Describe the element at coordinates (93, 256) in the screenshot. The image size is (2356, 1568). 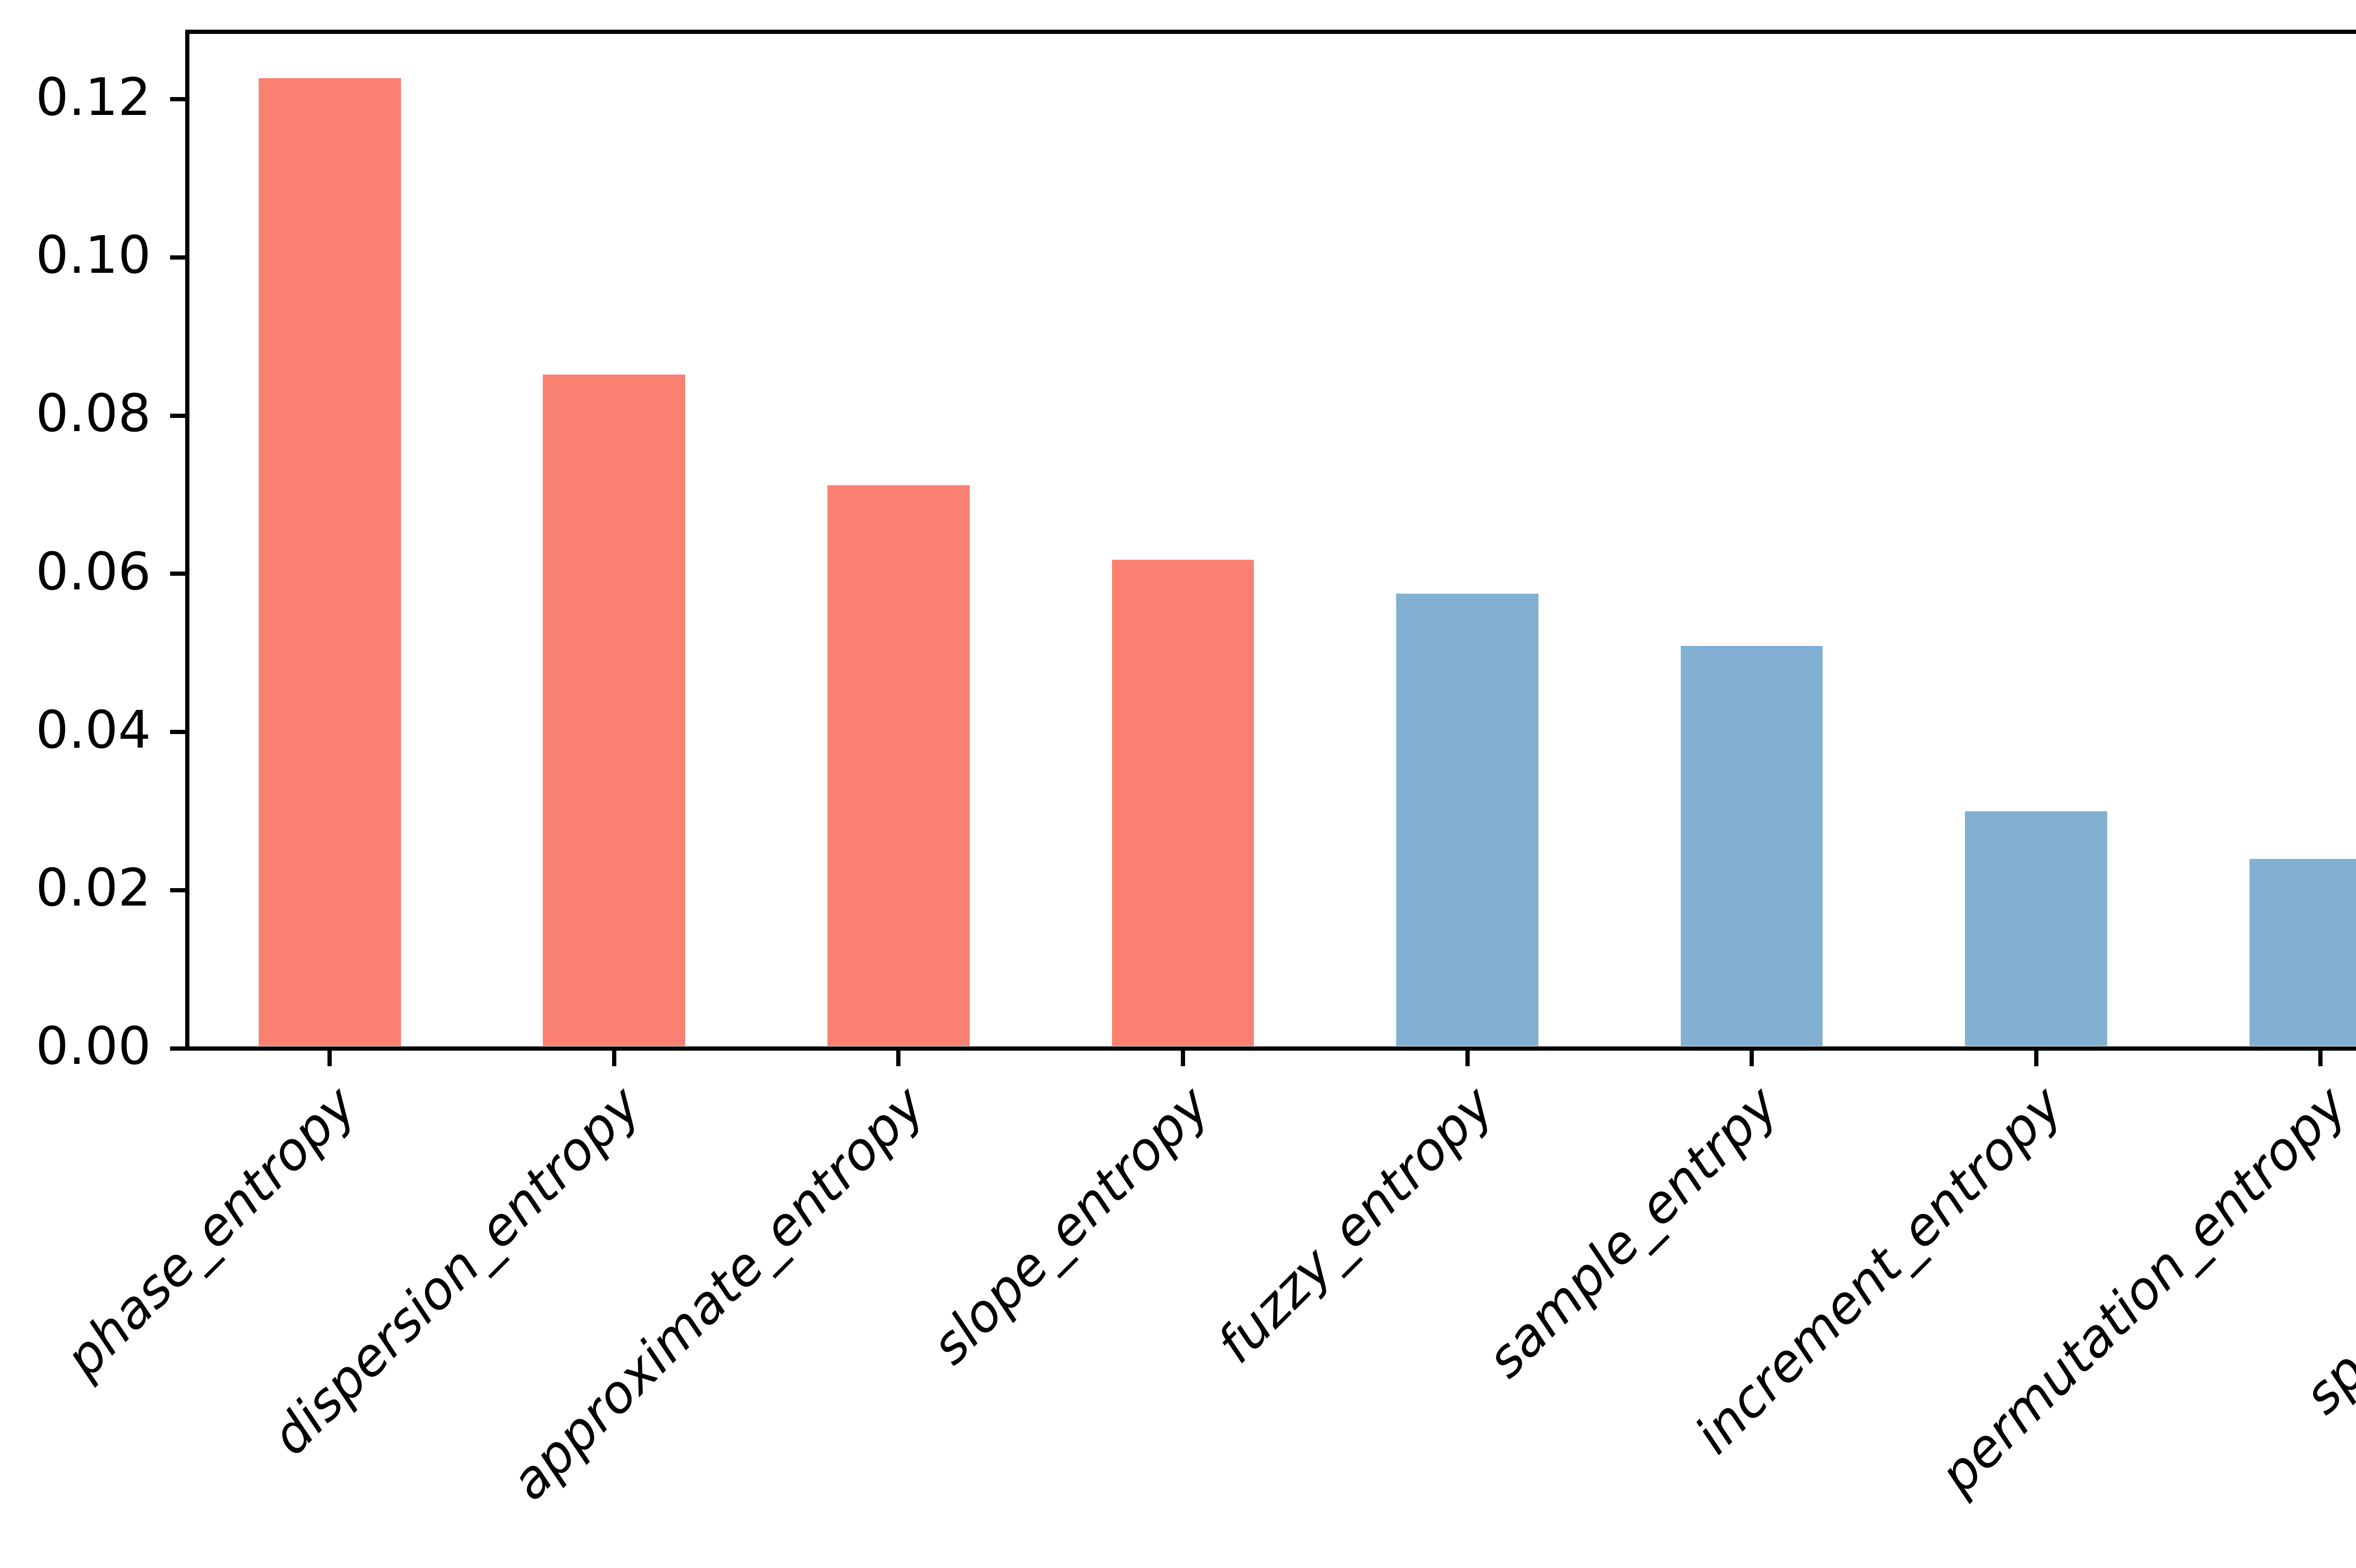
I see `y-tick-label: 0.10` at that location.